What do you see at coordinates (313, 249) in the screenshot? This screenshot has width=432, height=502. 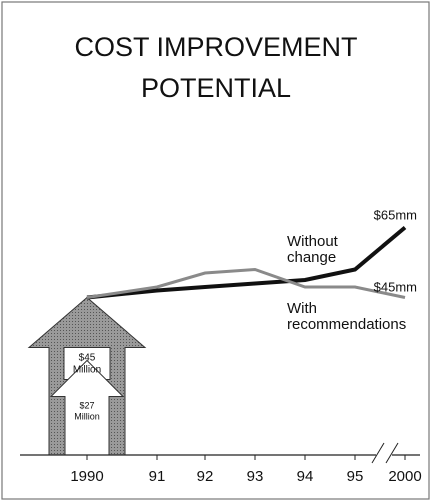 I see `legend-label: Without change` at bounding box center [313, 249].